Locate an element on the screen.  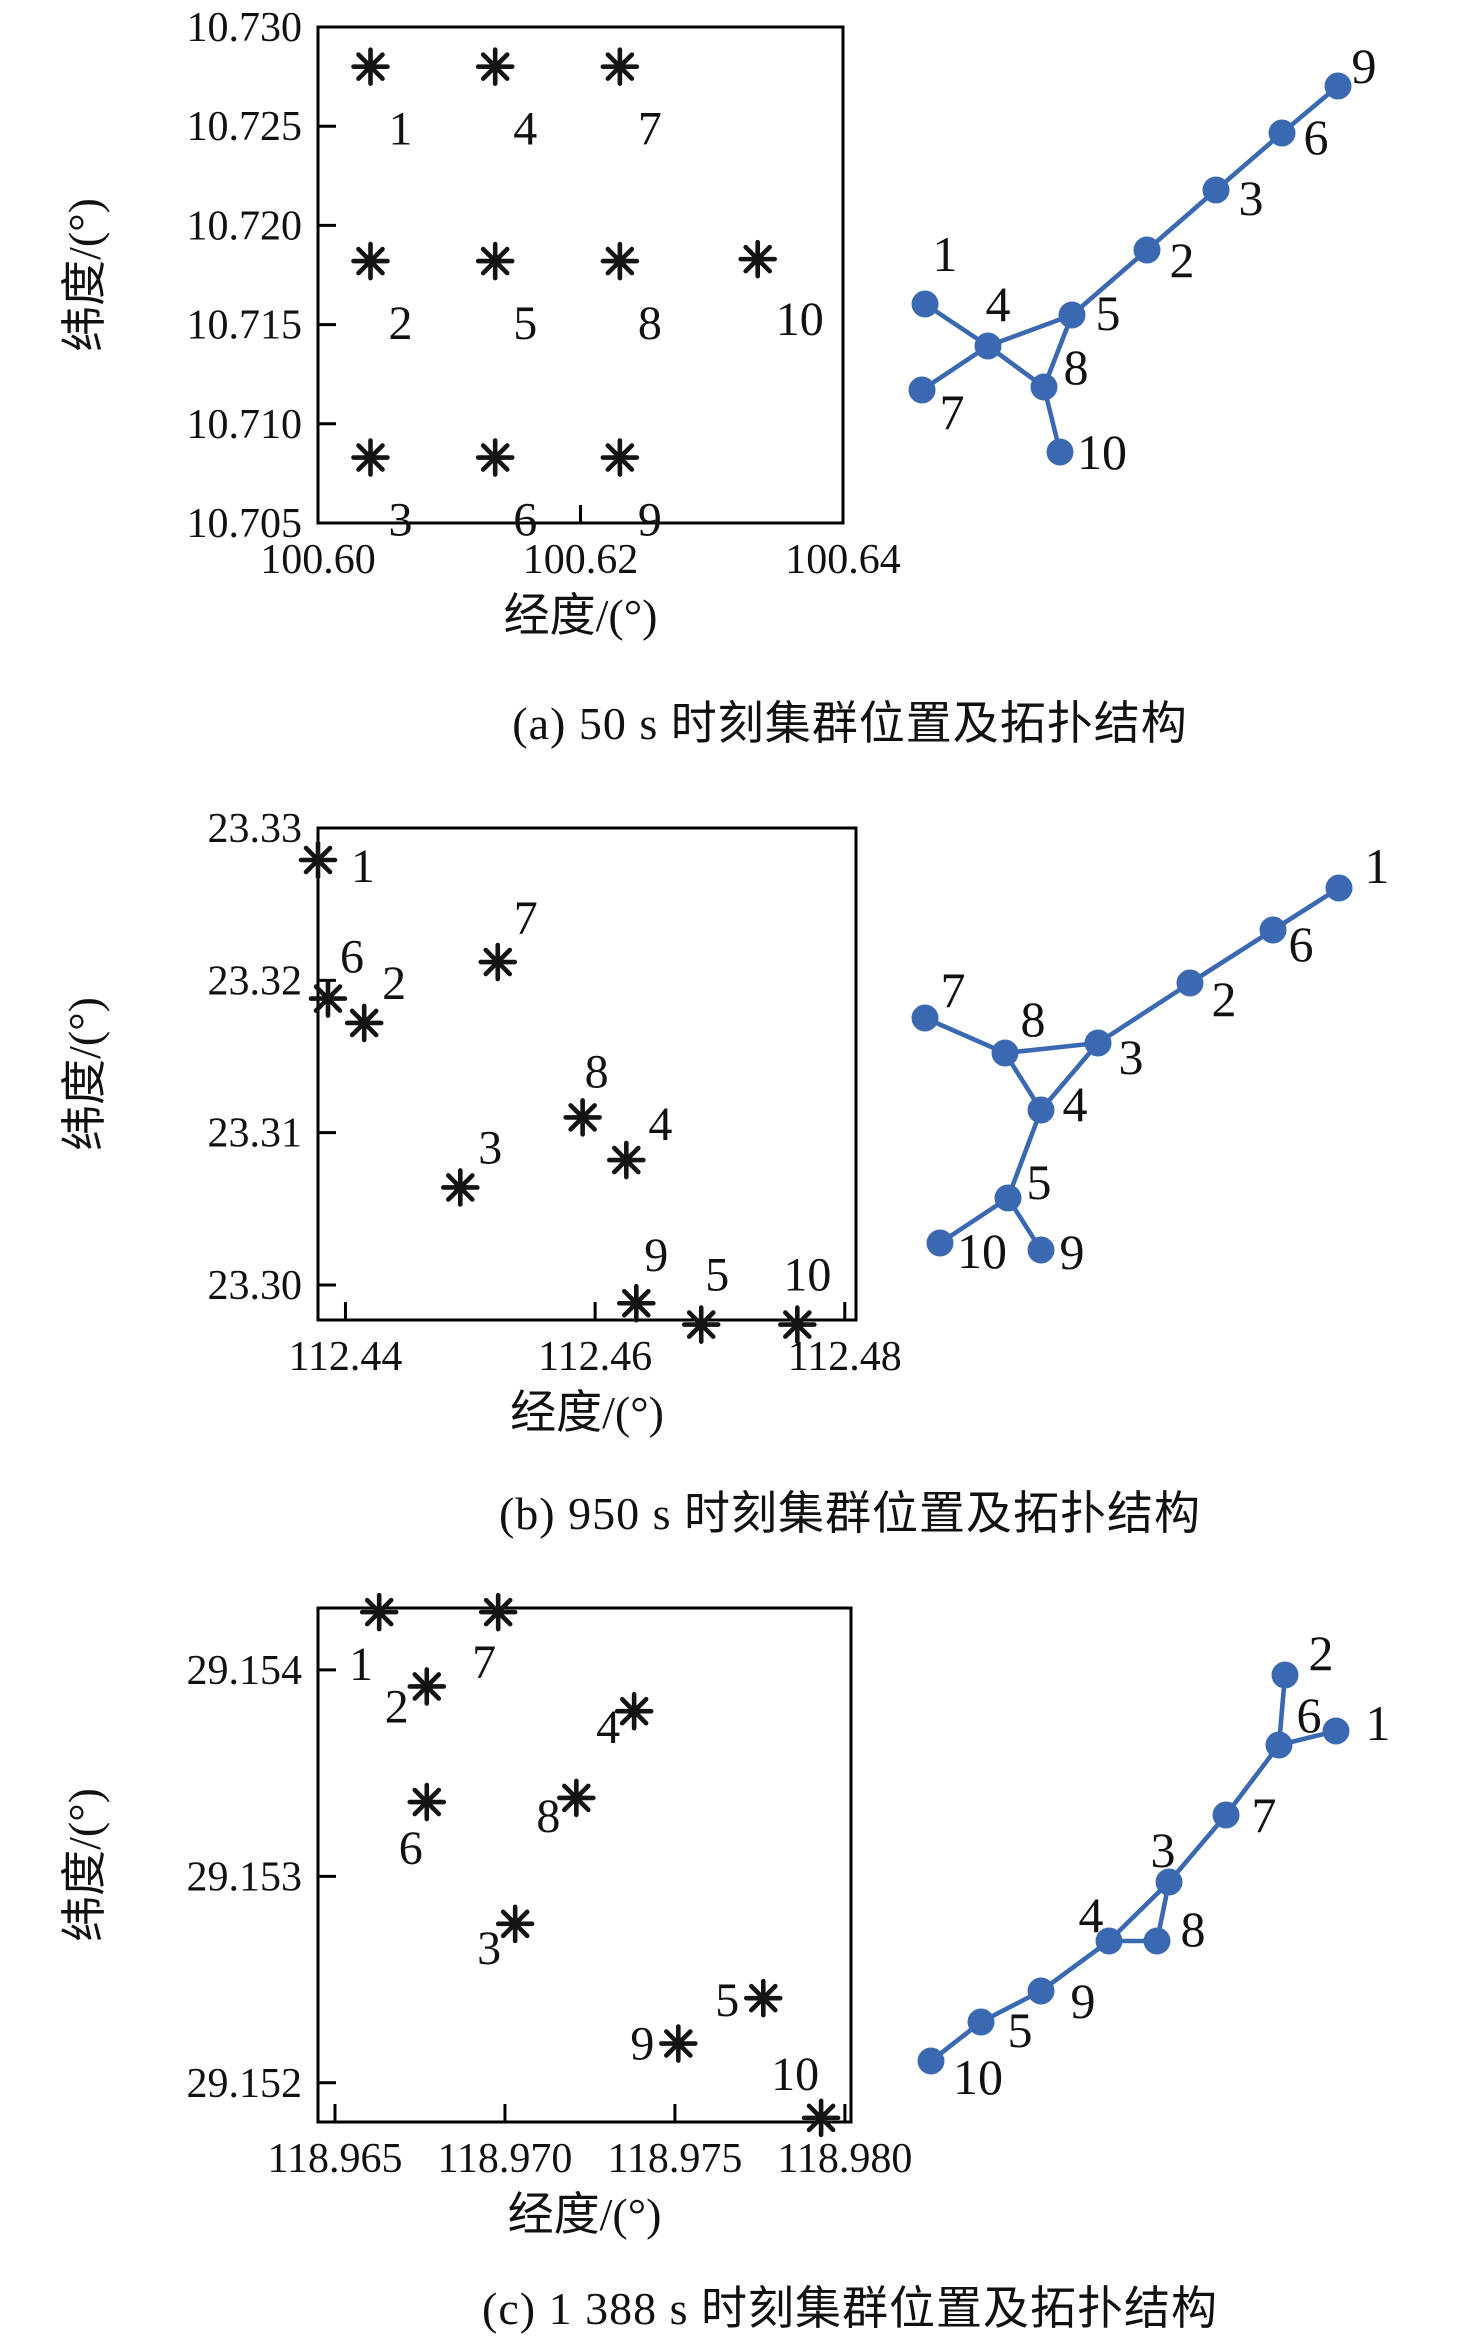
y-tick-label: 10.725 is located at coordinates (245, 127).